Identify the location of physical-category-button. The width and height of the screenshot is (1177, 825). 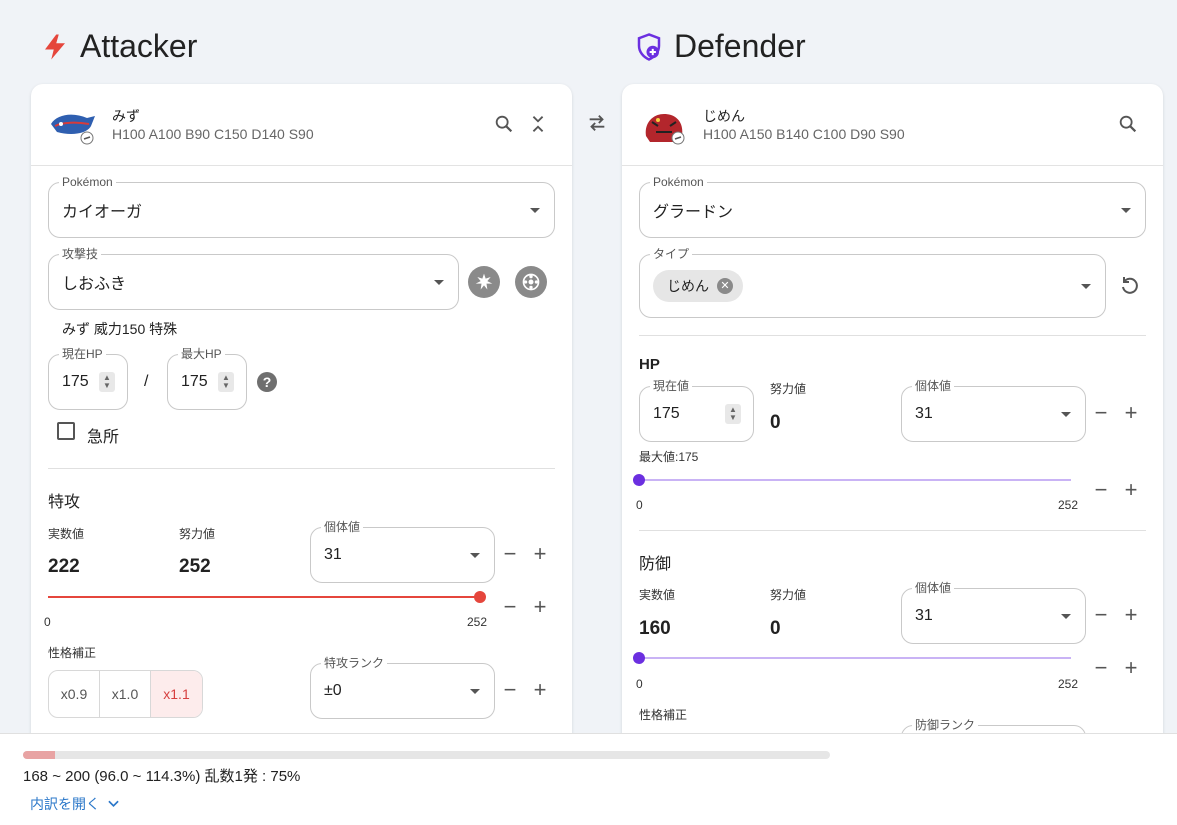
(484, 282).